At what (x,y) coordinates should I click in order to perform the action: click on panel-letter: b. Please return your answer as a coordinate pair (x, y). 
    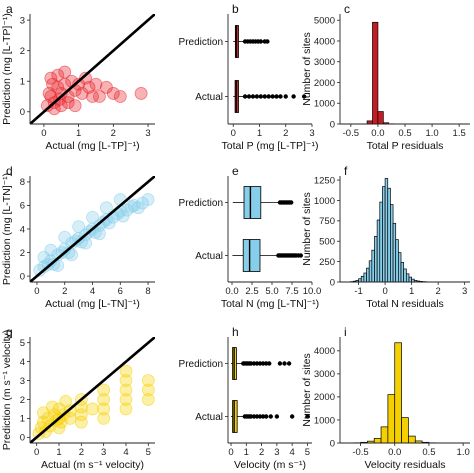
    Looking at the image, I should click on (235, 9).